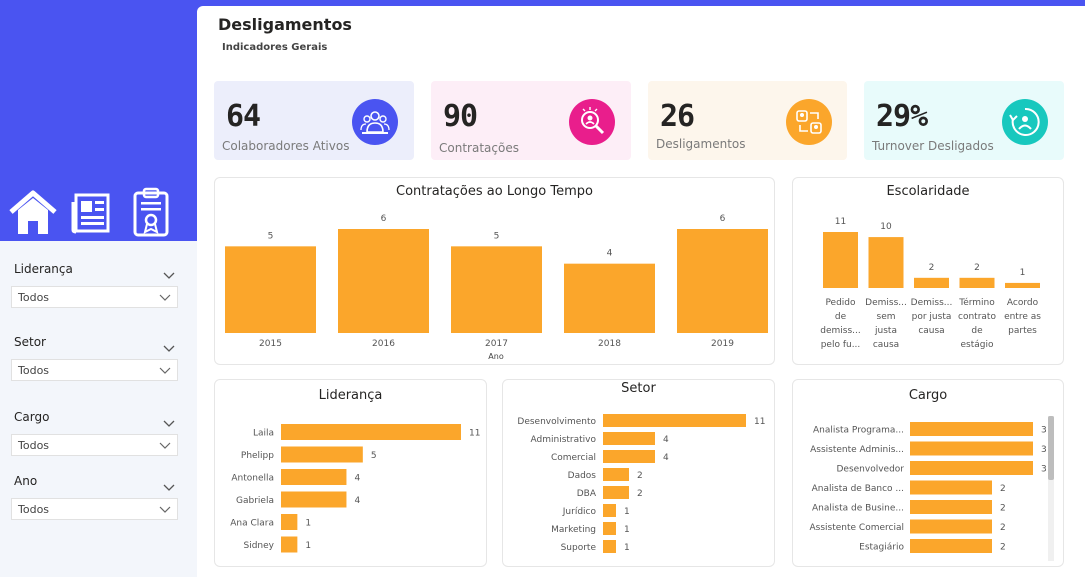 Image resolution: width=1085 pixels, height=577 pixels. I want to click on kpi-value: 90, so click(460, 116).